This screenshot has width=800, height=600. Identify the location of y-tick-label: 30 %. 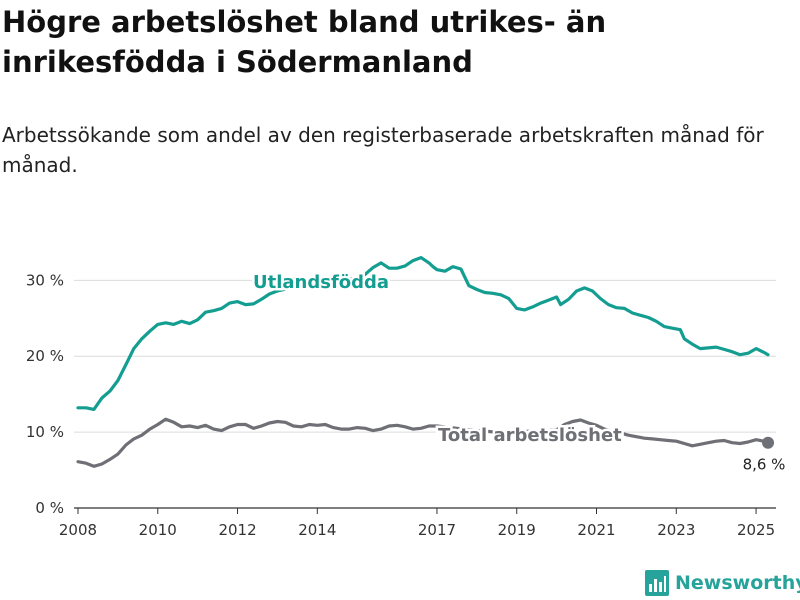
(45, 280).